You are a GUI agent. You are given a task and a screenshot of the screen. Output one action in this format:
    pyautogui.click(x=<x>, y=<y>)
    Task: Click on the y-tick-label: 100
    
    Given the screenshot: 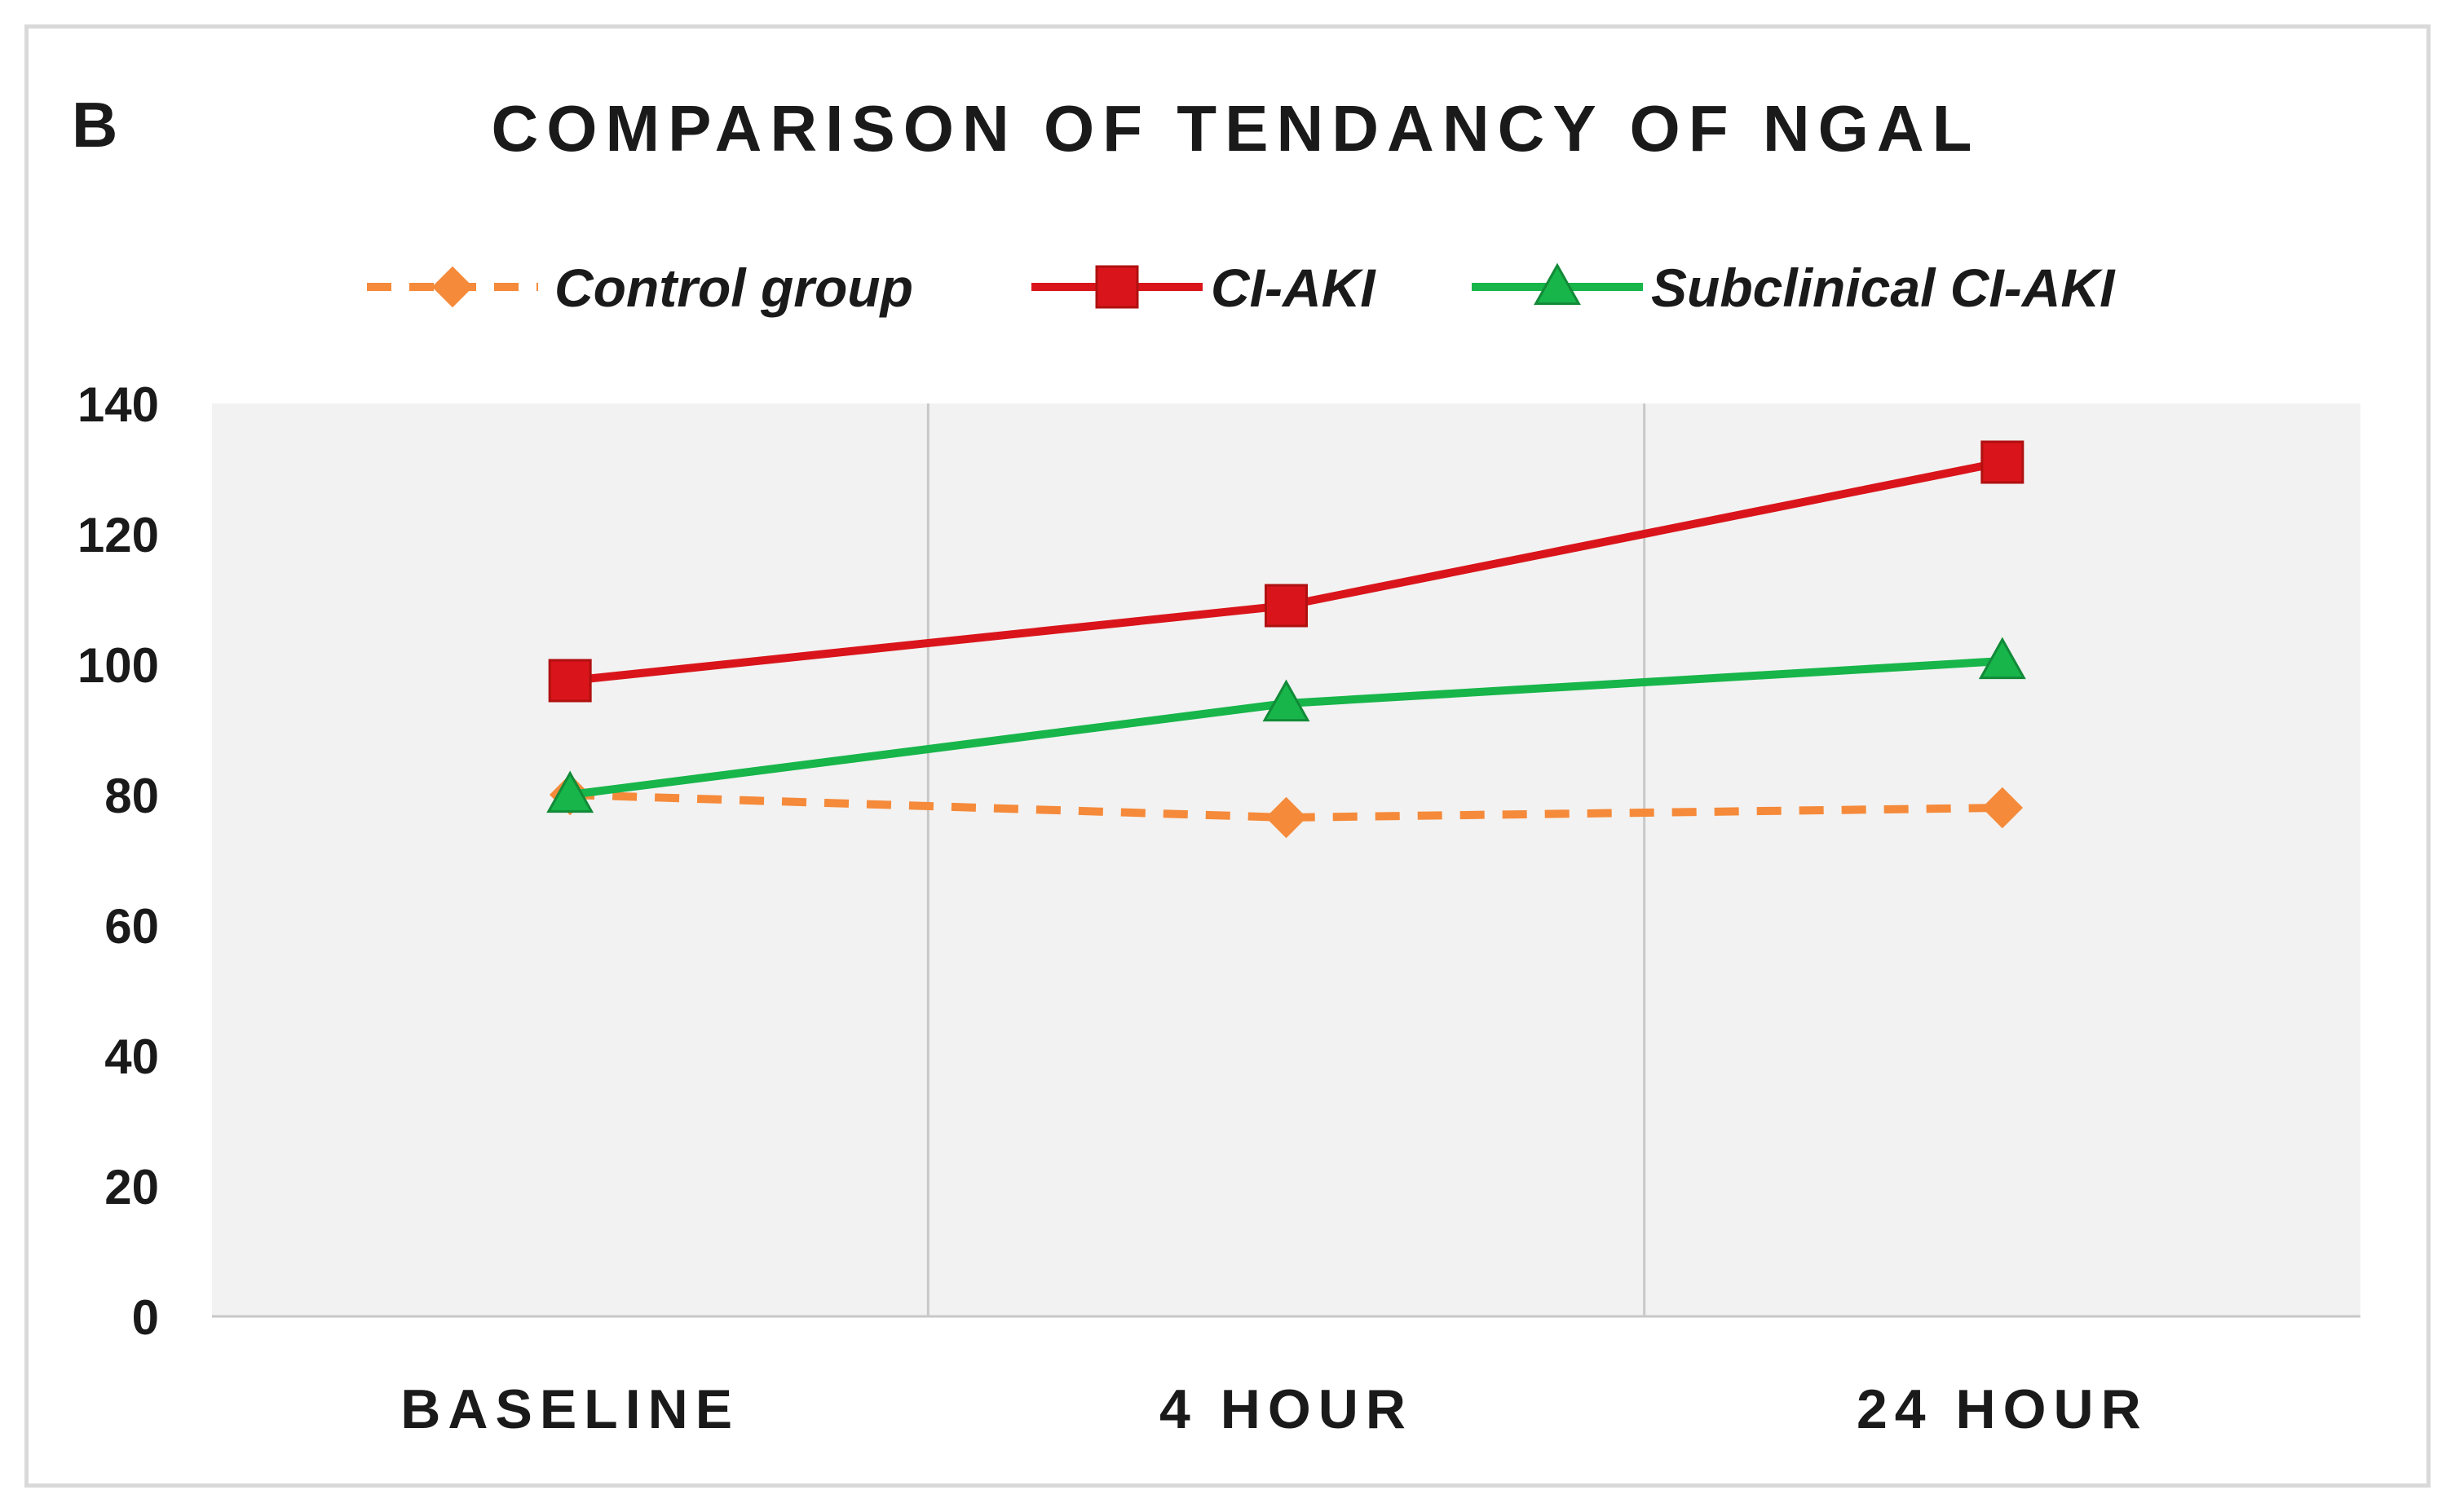 What is the action you would take?
    pyautogui.click(x=118, y=665)
    